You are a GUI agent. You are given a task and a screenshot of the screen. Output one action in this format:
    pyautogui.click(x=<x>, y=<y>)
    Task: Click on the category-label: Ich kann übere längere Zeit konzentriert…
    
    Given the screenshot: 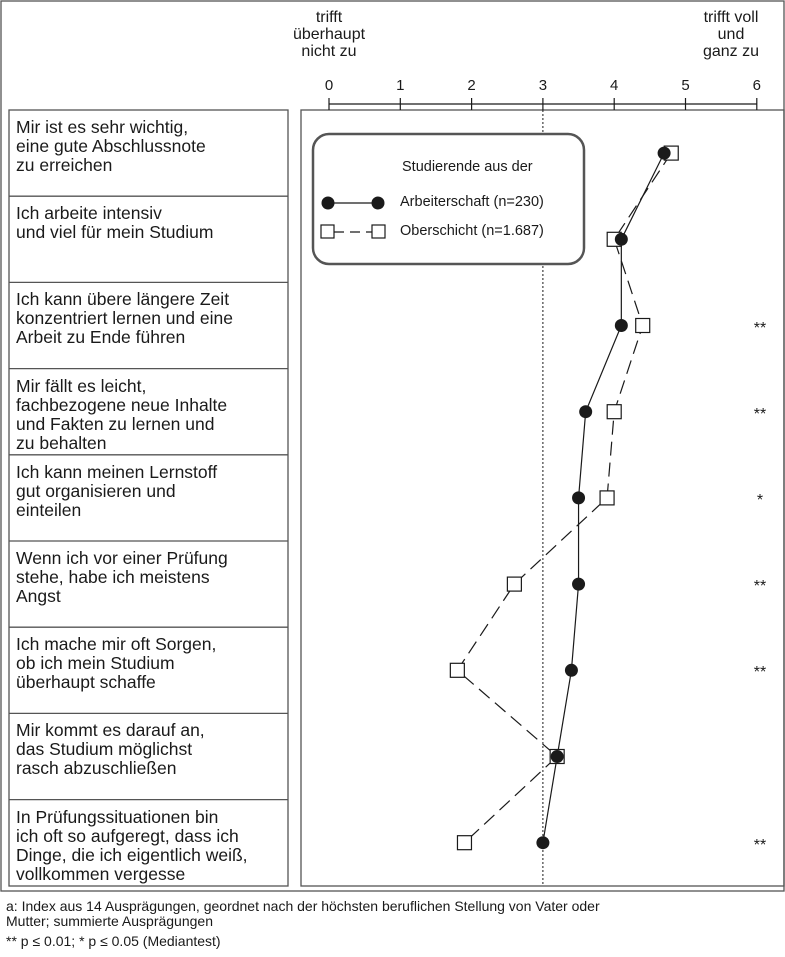 What is the action you would take?
    pyautogui.click(x=124, y=318)
    